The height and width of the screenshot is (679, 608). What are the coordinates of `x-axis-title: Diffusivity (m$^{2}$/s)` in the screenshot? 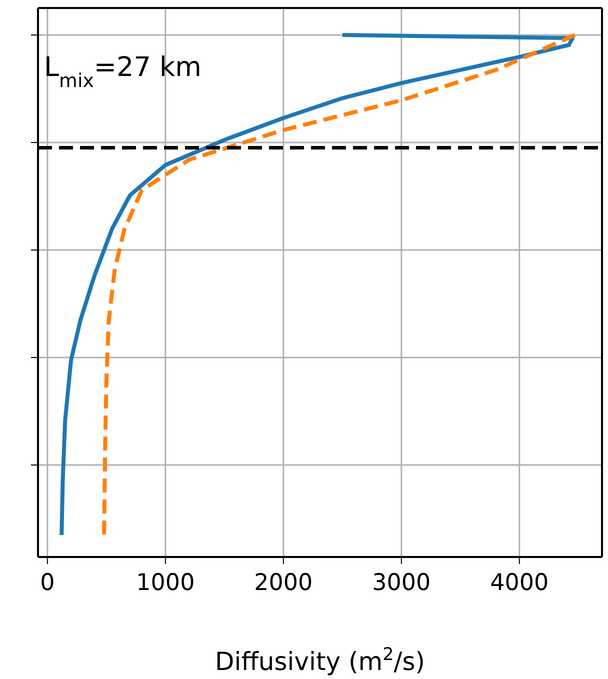 It's located at (320, 660).